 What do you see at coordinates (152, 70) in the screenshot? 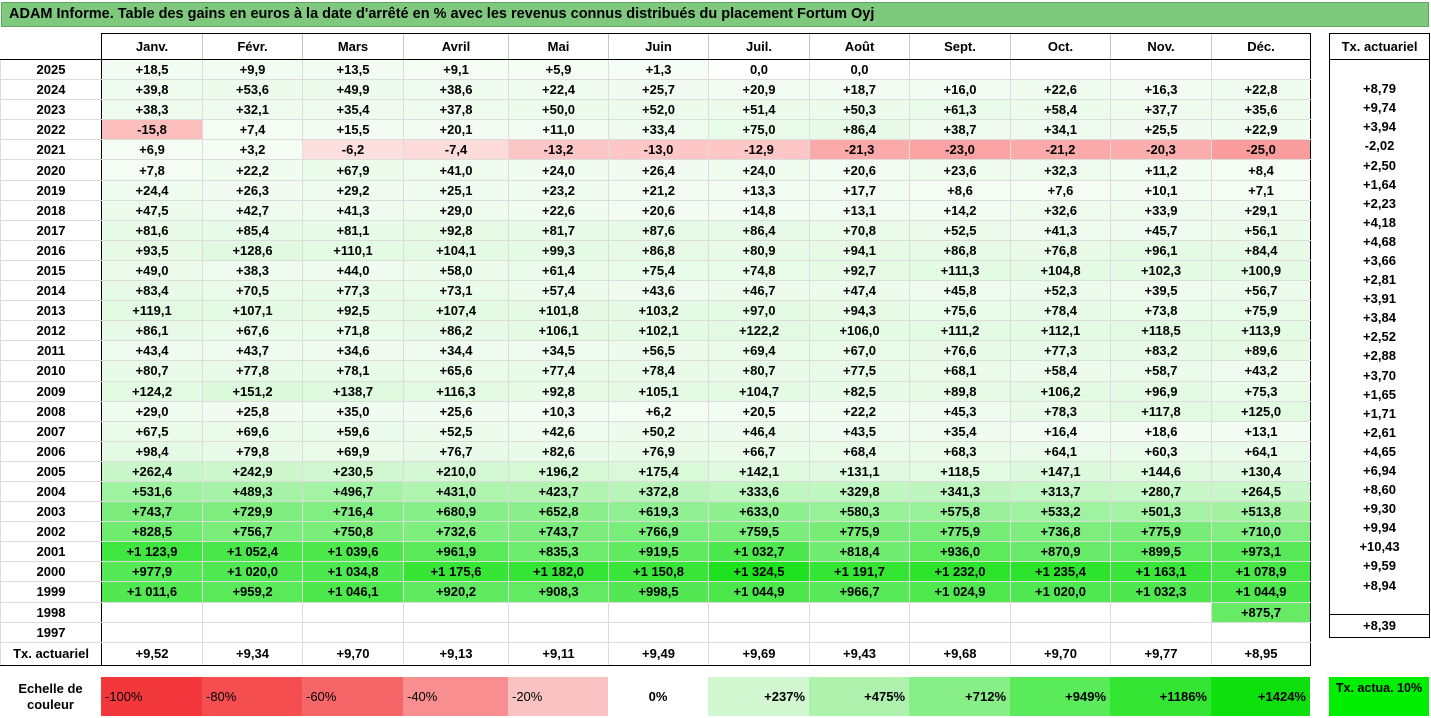
I see `gain-cell: +18,5` at bounding box center [152, 70].